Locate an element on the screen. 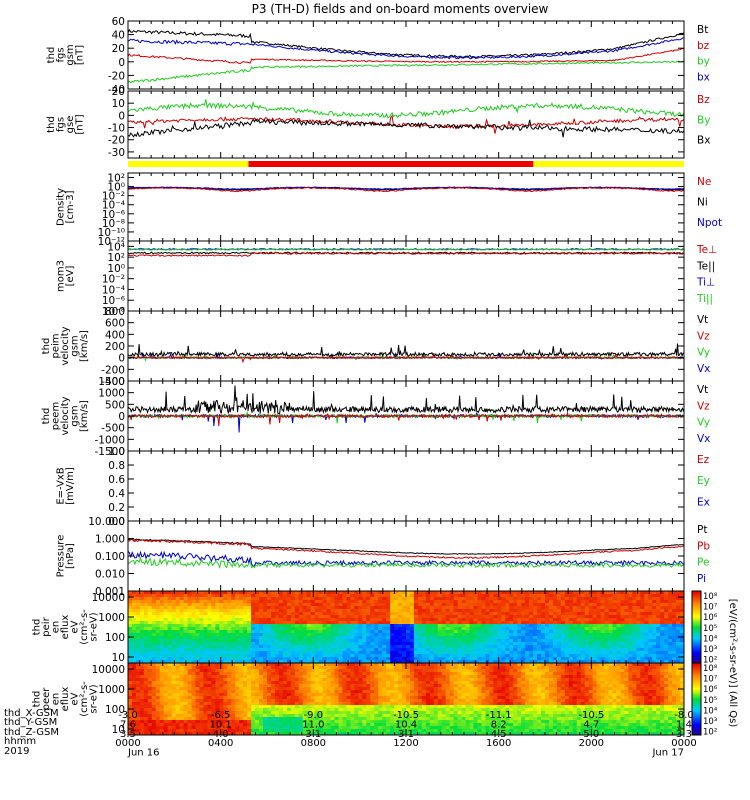 The width and height of the screenshot is (750, 800). ytick-peir-spec: 10000 is located at coordinates (108, 598).